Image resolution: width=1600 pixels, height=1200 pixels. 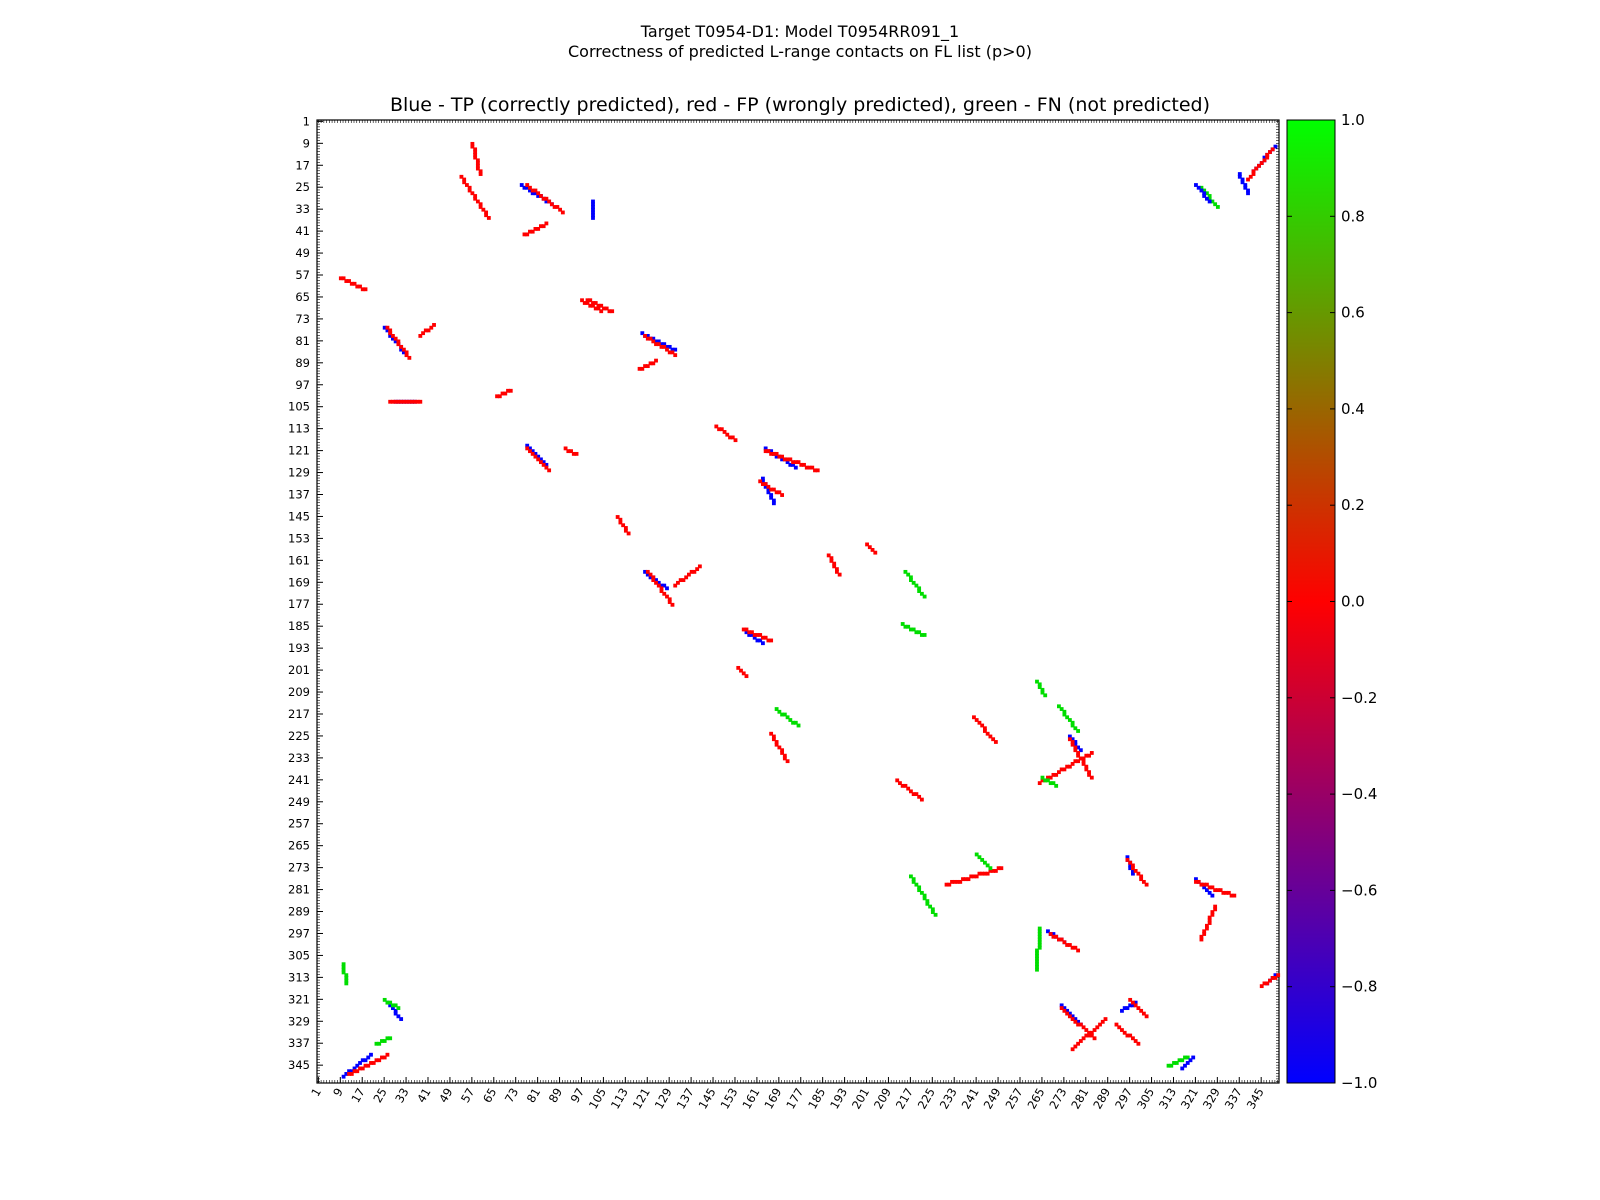 What do you see at coordinates (1353, 216) in the screenshot?
I see `colorbar-tick-label: 0.8` at bounding box center [1353, 216].